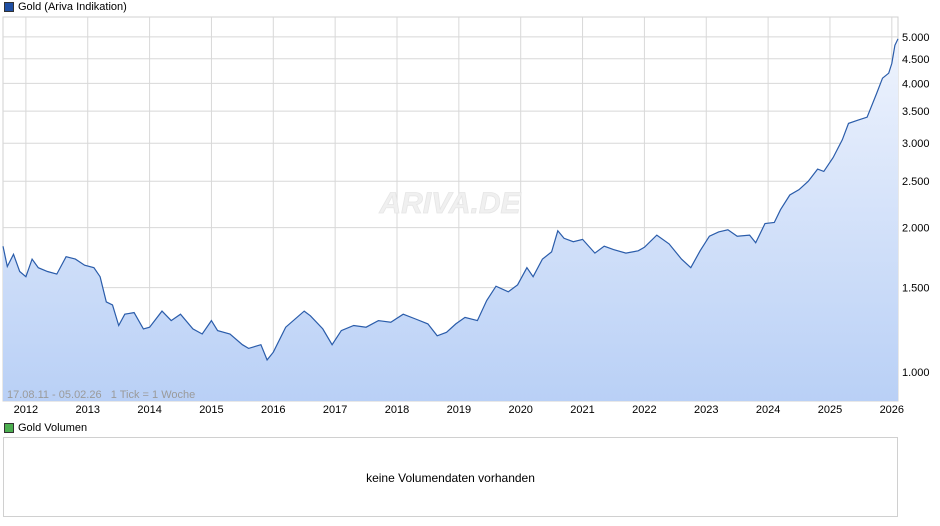  Describe the element at coordinates (335, 410) in the screenshot. I see `x-tick-label: 2017` at that location.